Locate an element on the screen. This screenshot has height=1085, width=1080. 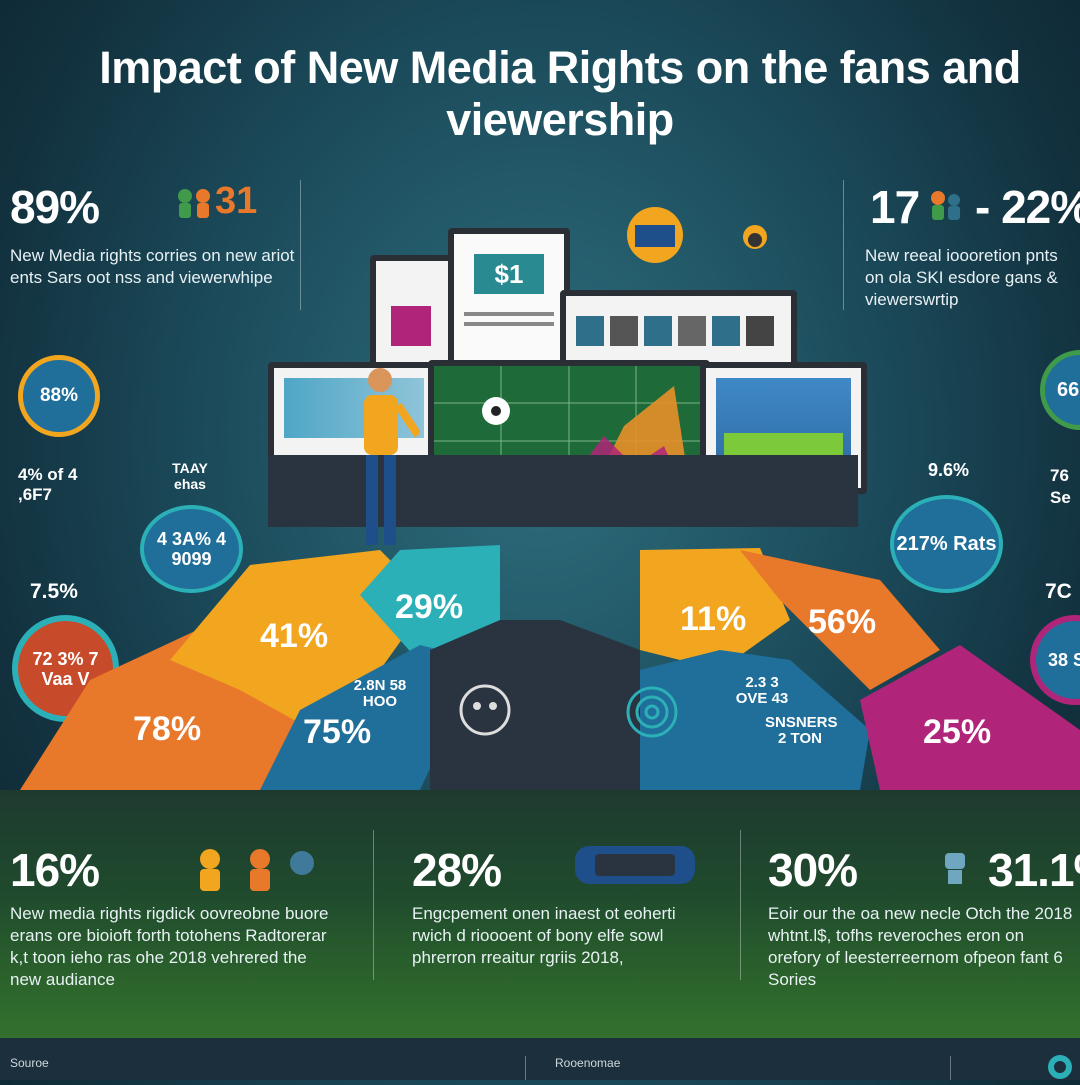
person-figure is located at coordinates (381, 457).